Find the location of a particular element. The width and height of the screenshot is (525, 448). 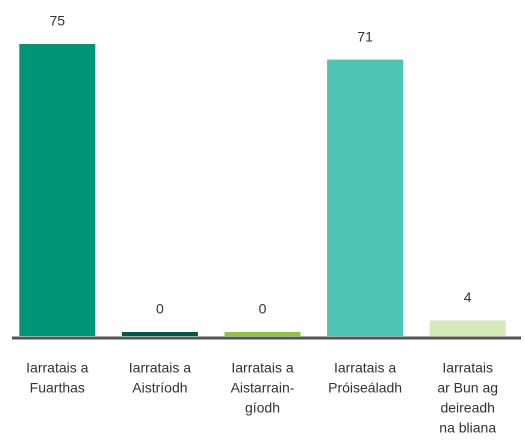

x-tick-label: deireadh is located at coordinates (467, 408).